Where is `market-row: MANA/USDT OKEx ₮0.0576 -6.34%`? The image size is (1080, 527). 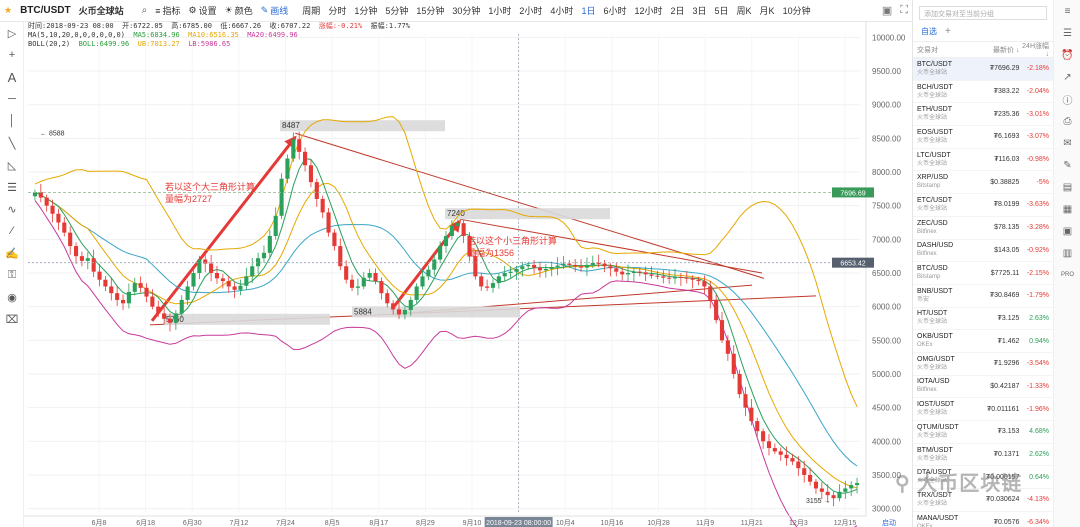
market-row: MANA/USDT OKEx ₮0.0576 -6.34% is located at coordinates (983, 519).